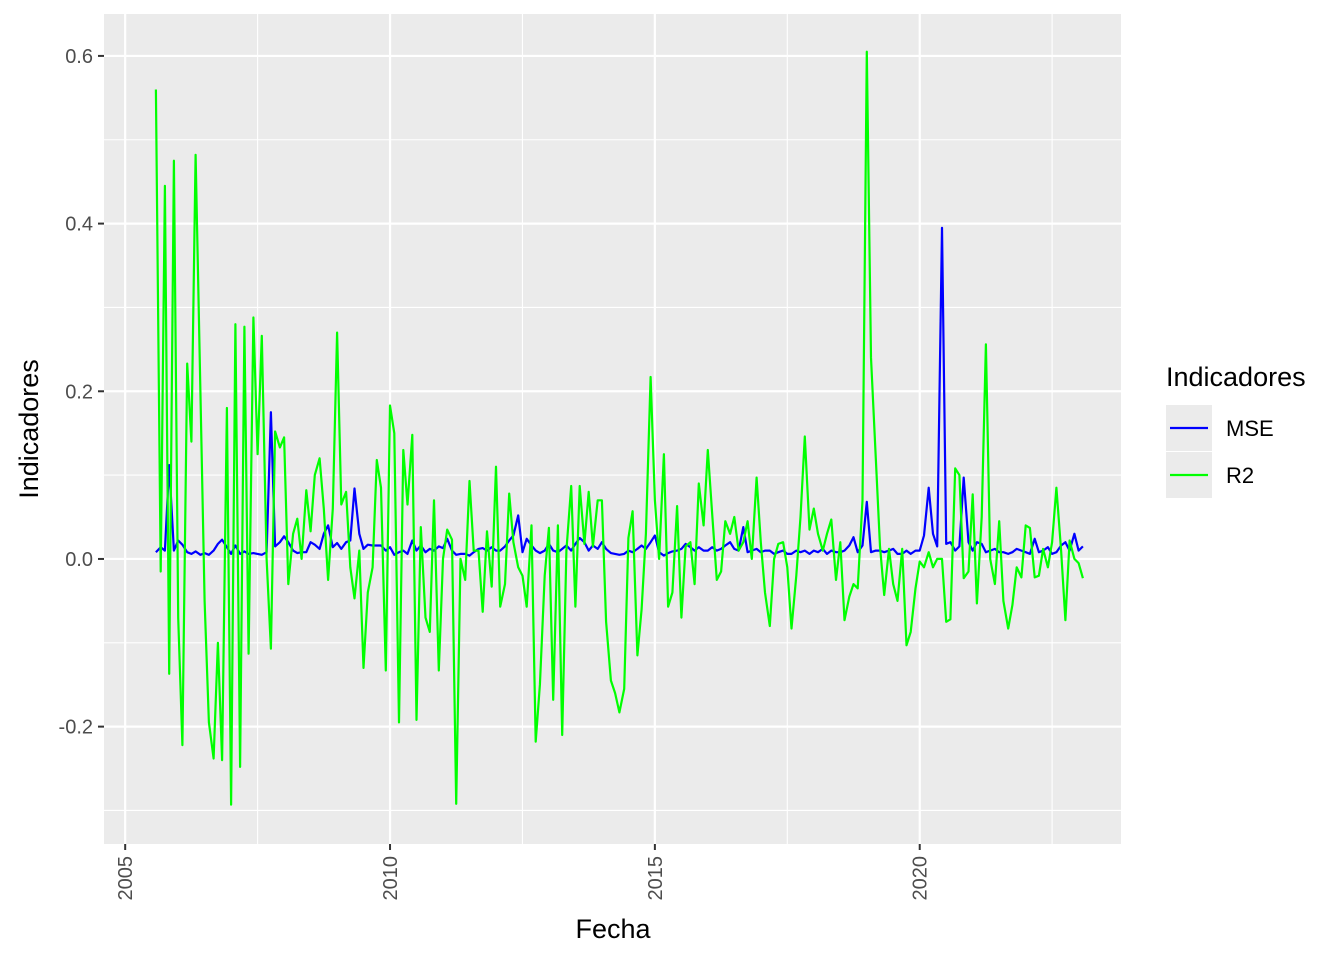 The width and height of the screenshot is (1344, 960). What do you see at coordinates (79, 560) in the screenshot?
I see `y-tick-label: 0.0` at bounding box center [79, 560].